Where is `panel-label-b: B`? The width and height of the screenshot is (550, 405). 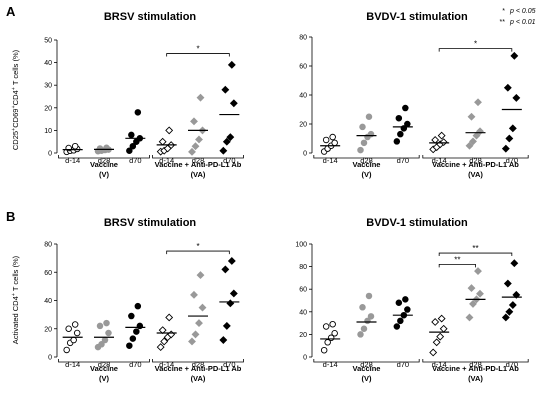
panel-label-b: B is located at coordinates (10, 216).